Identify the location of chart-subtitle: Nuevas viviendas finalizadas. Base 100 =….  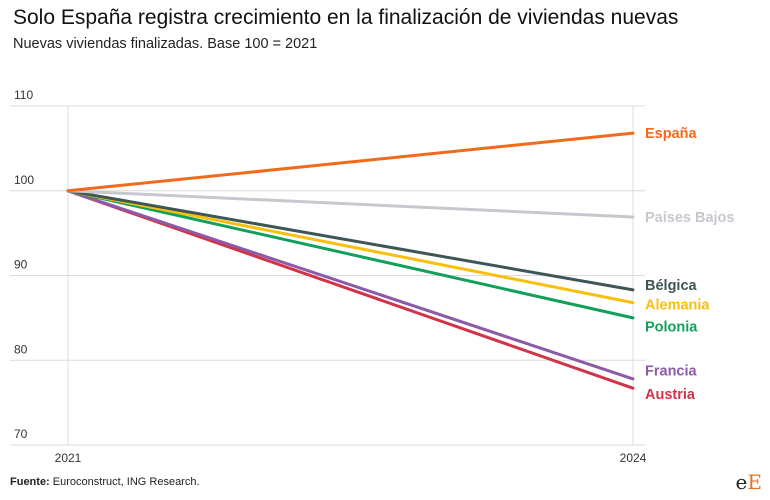
(165, 44).